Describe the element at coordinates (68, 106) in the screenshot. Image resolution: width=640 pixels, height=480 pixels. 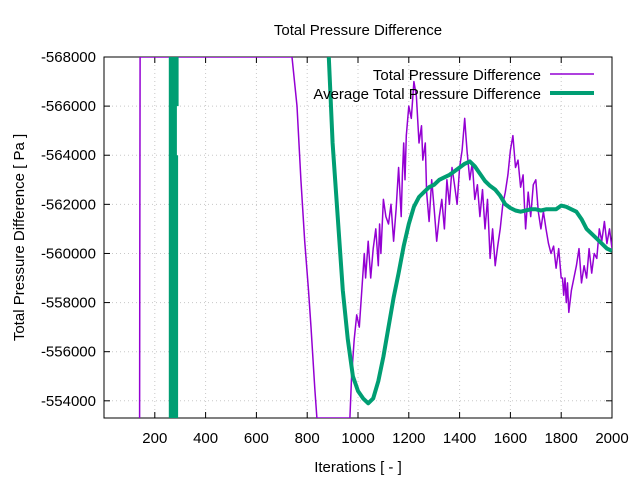
I see `y-tick-label: -566000` at that location.